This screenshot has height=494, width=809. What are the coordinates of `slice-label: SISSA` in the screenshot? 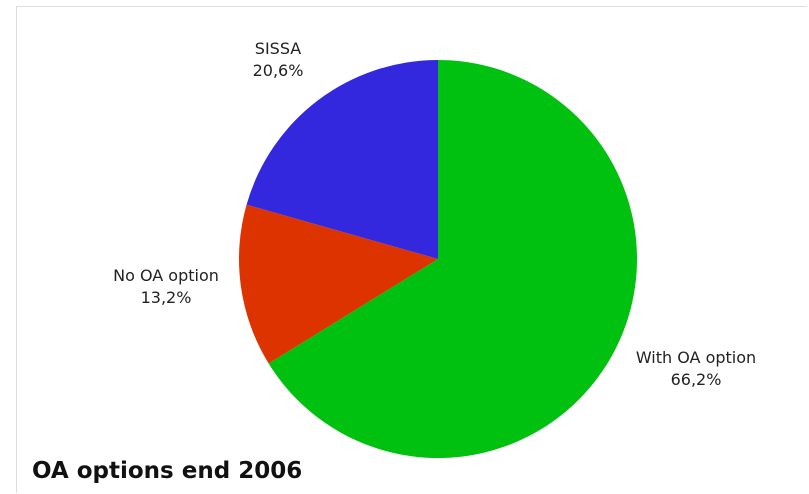 It's located at (278, 48).